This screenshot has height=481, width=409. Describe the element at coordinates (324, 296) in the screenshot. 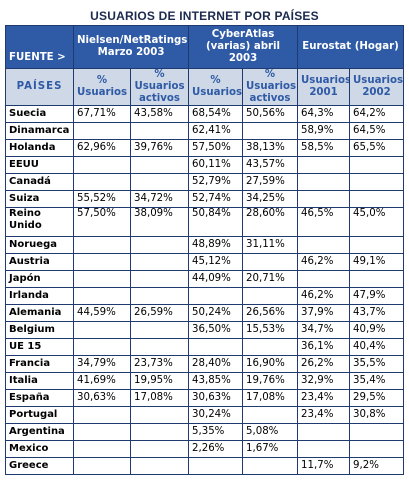

I see `value-cell: 46,2%` at that location.